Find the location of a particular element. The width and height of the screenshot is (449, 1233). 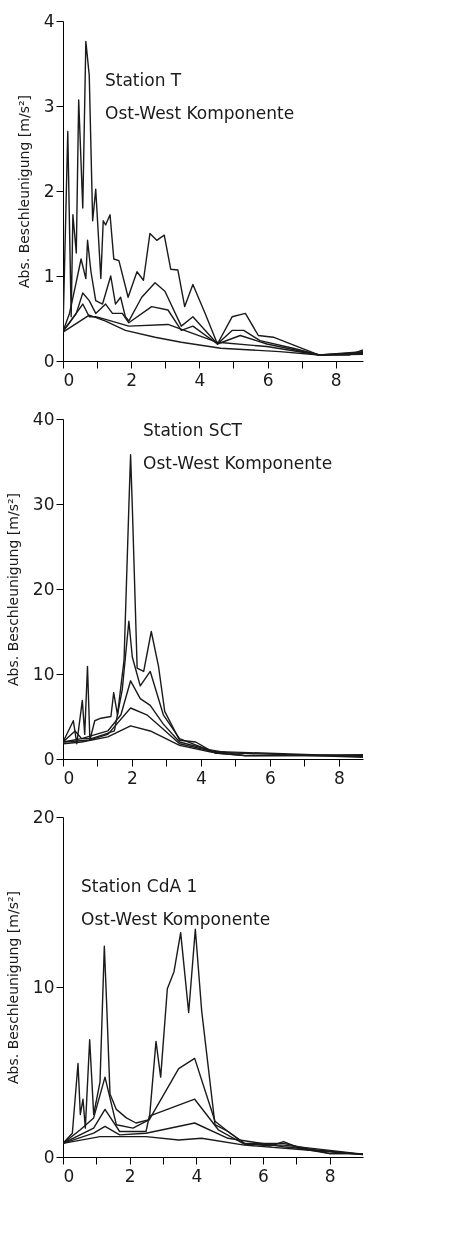

y-tick-label: 30 is located at coordinates (43, 503).